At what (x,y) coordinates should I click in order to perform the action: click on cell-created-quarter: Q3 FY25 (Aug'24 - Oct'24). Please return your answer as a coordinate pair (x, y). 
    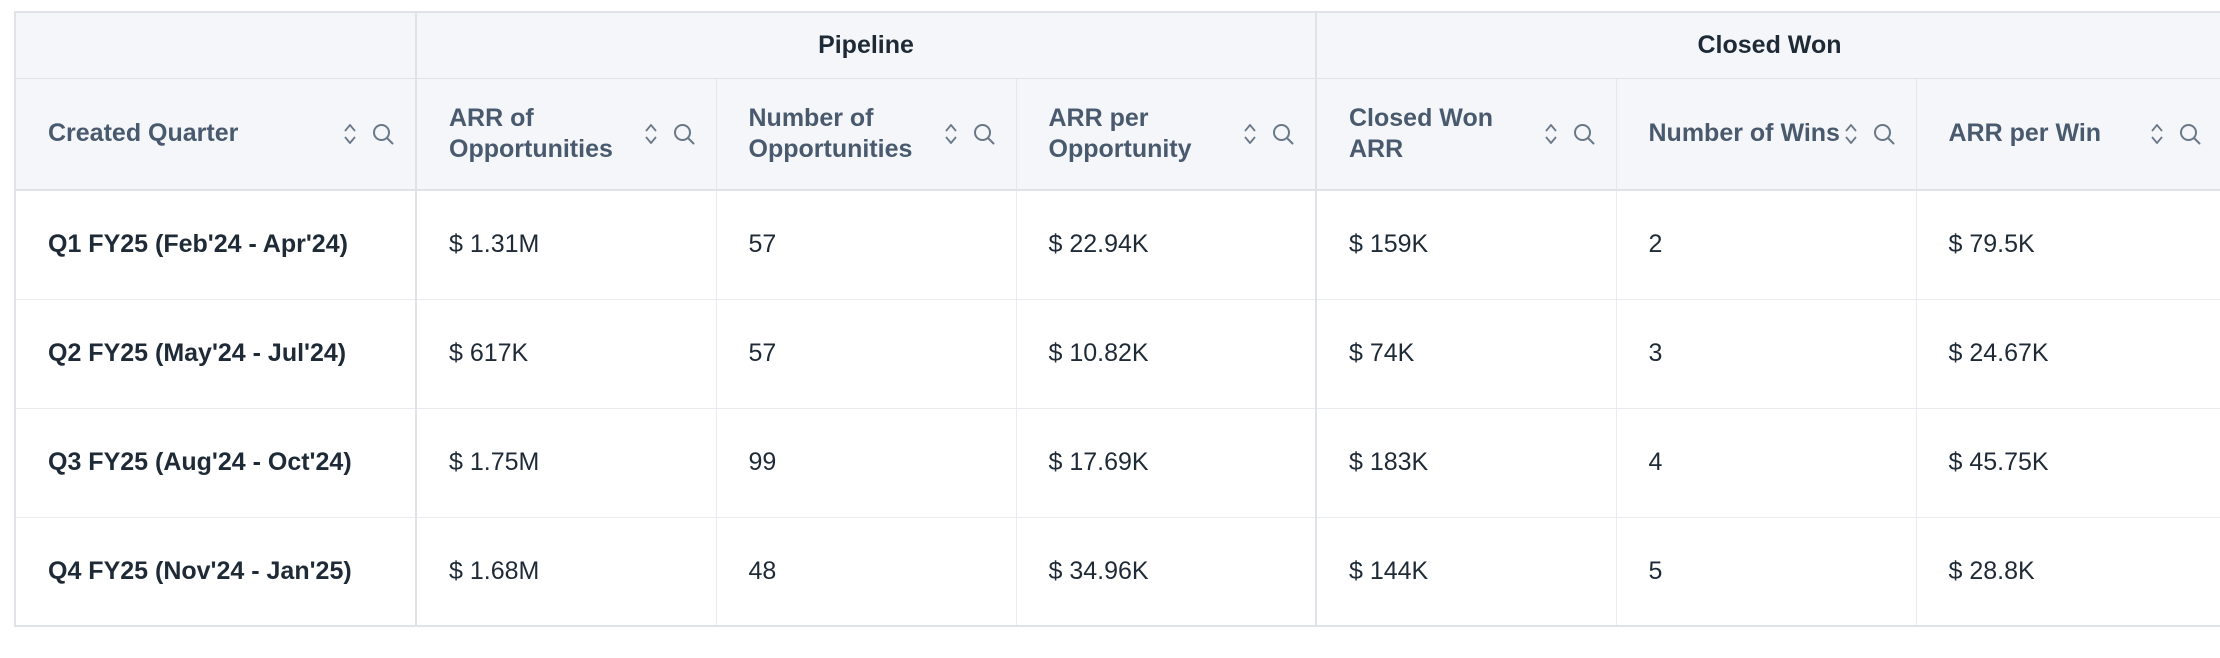
    Looking at the image, I should click on (216, 463).